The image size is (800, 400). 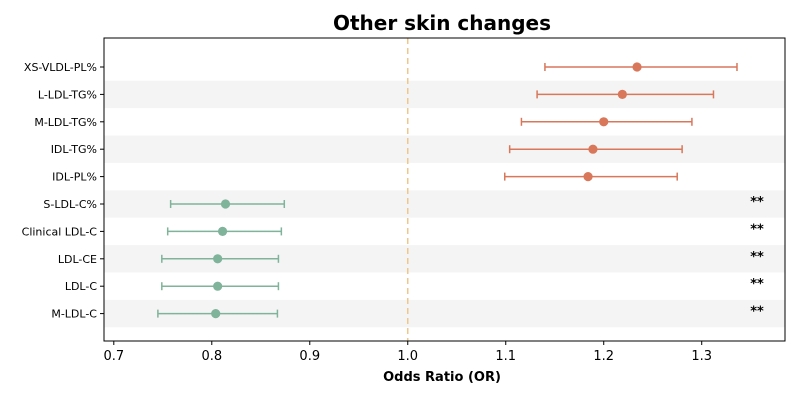 I want to click on y-tick-label: L-LDL-TG%, so click(x=67, y=94).